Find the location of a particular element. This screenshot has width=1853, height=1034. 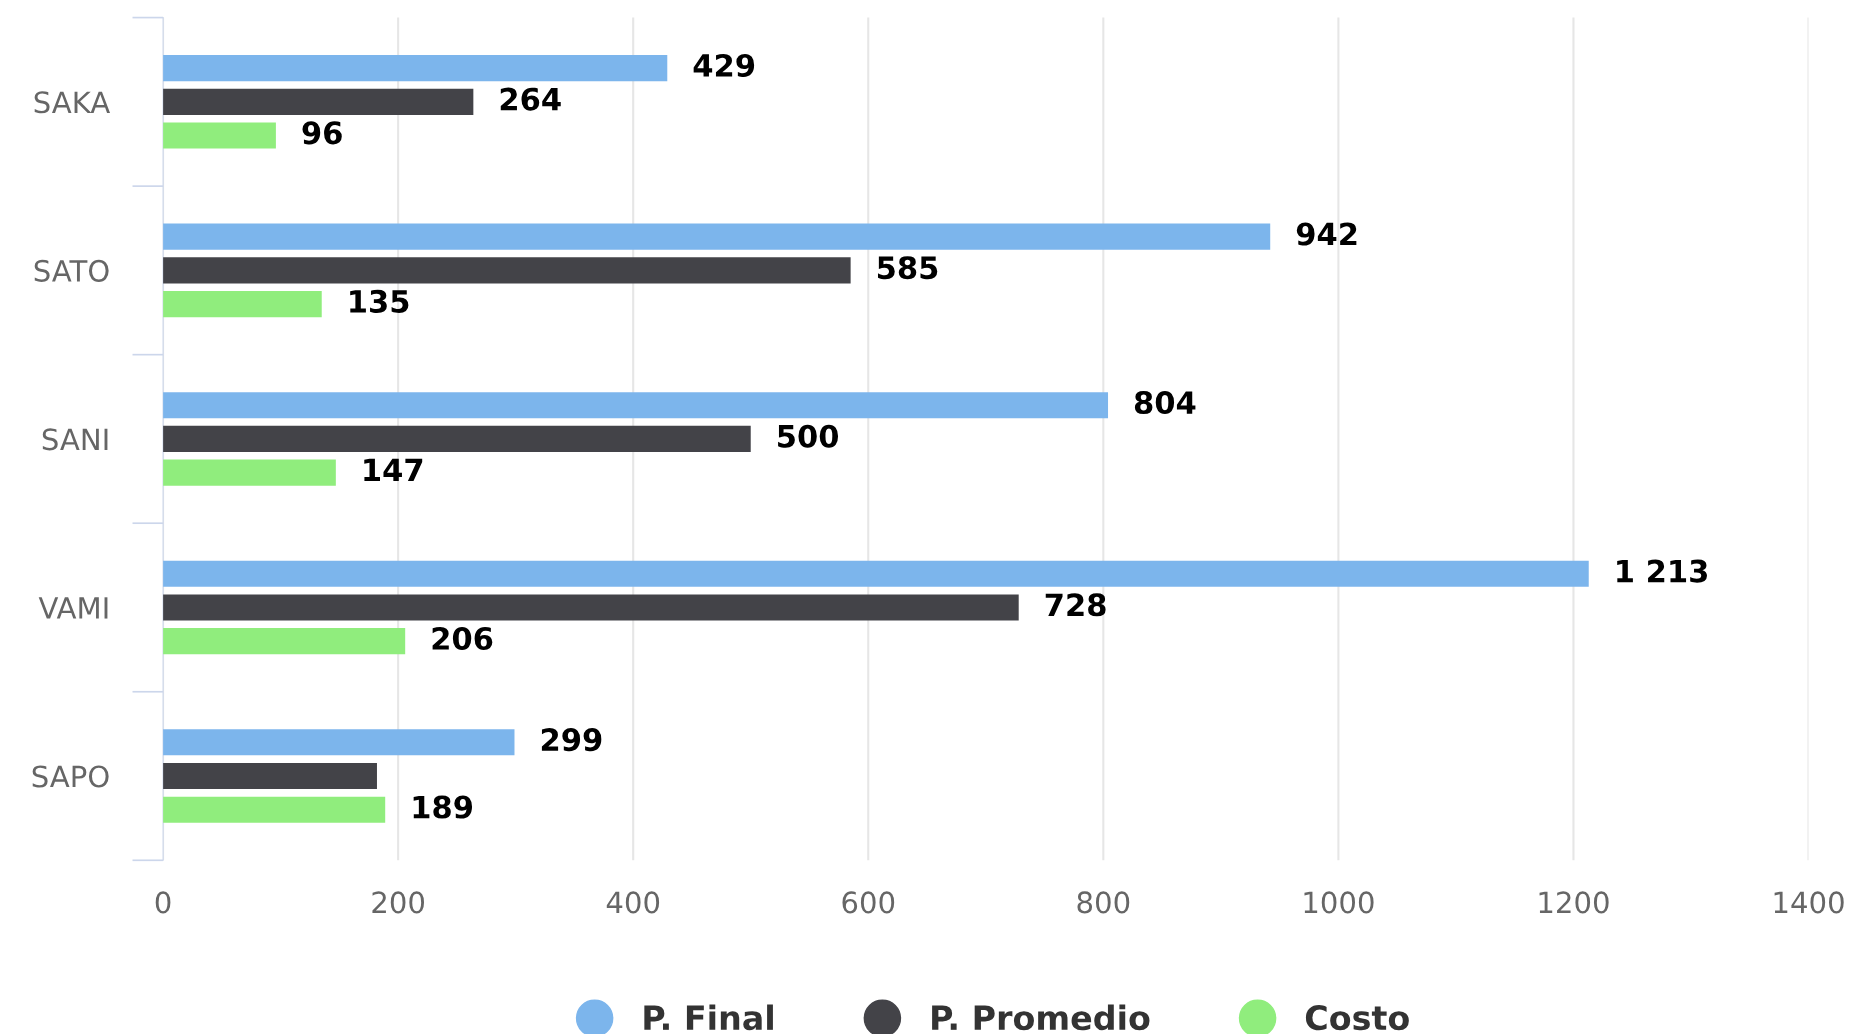

x-tick-label: 200 is located at coordinates (398, 902).